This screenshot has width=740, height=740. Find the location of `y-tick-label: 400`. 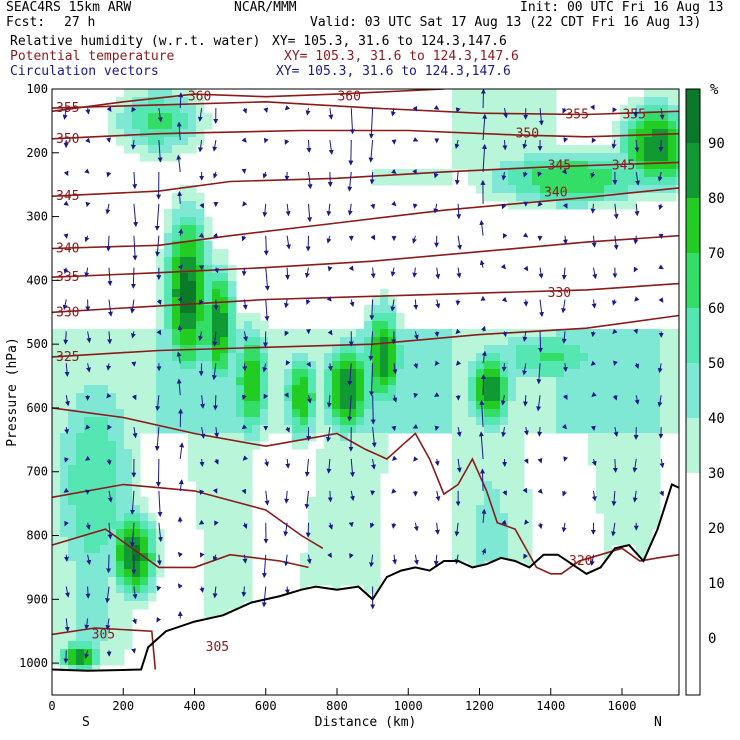

y-tick-label: 400 is located at coordinates (37, 280).